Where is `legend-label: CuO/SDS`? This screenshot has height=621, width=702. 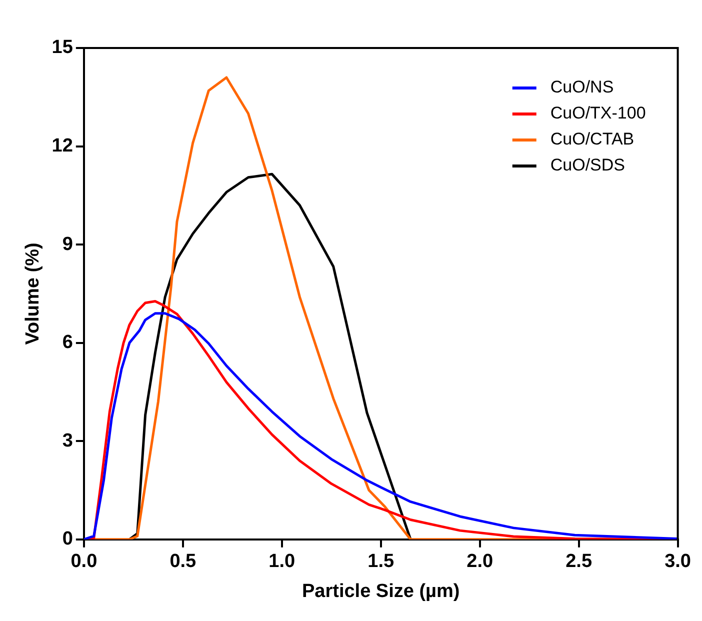 legend-label: CuO/SDS is located at coordinates (588, 165).